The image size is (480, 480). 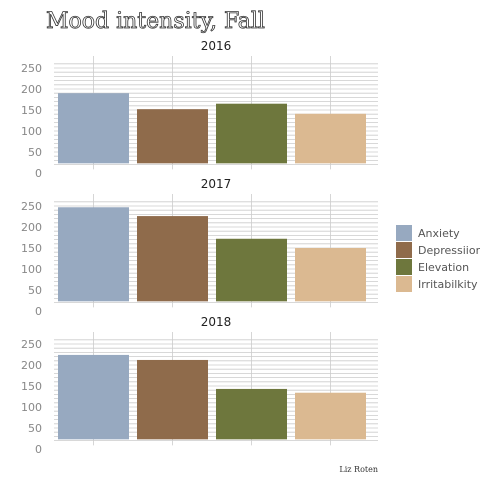 What do you see at coordinates (251, 270) in the screenshot?
I see `bar-2017-elevation` at bounding box center [251, 270].